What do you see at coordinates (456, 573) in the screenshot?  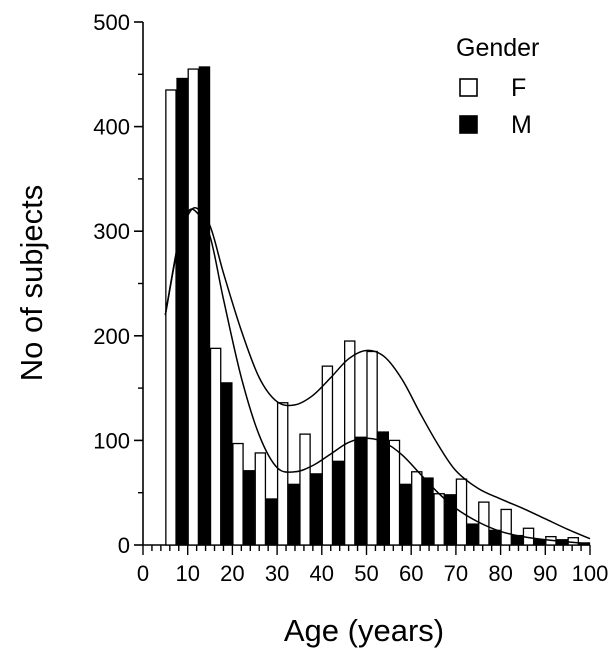 I see `x-tick-label: 70` at bounding box center [456, 573].